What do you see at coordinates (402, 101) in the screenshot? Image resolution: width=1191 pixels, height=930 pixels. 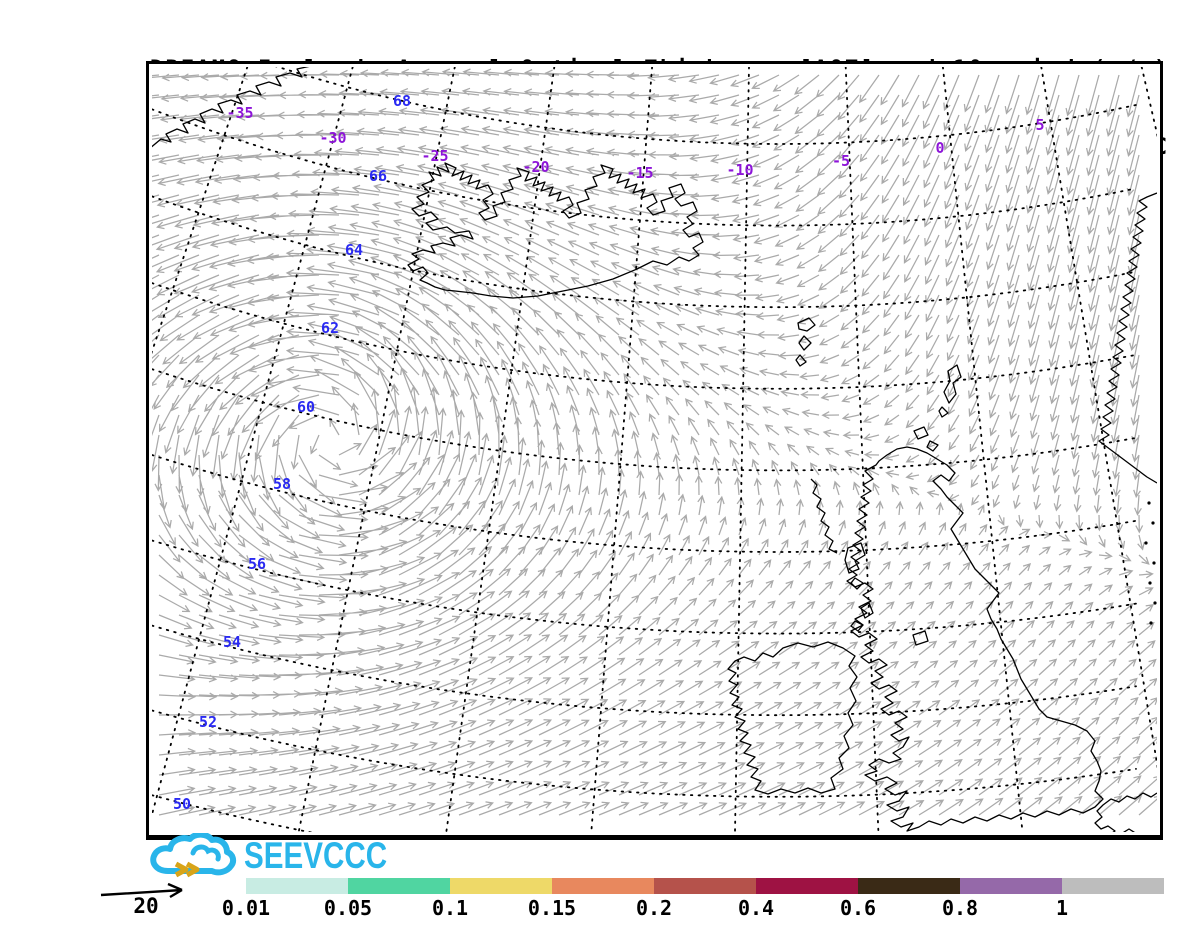 I see `lat-label: 68` at bounding box center [402, 101].